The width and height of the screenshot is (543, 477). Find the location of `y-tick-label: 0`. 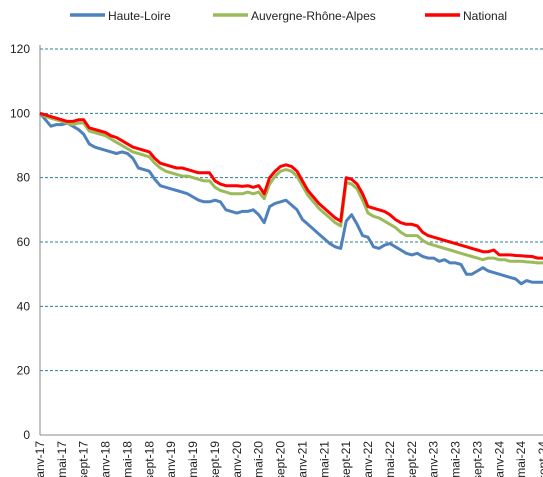

y-tick-label: 0 is located at coordinates (26, 435).